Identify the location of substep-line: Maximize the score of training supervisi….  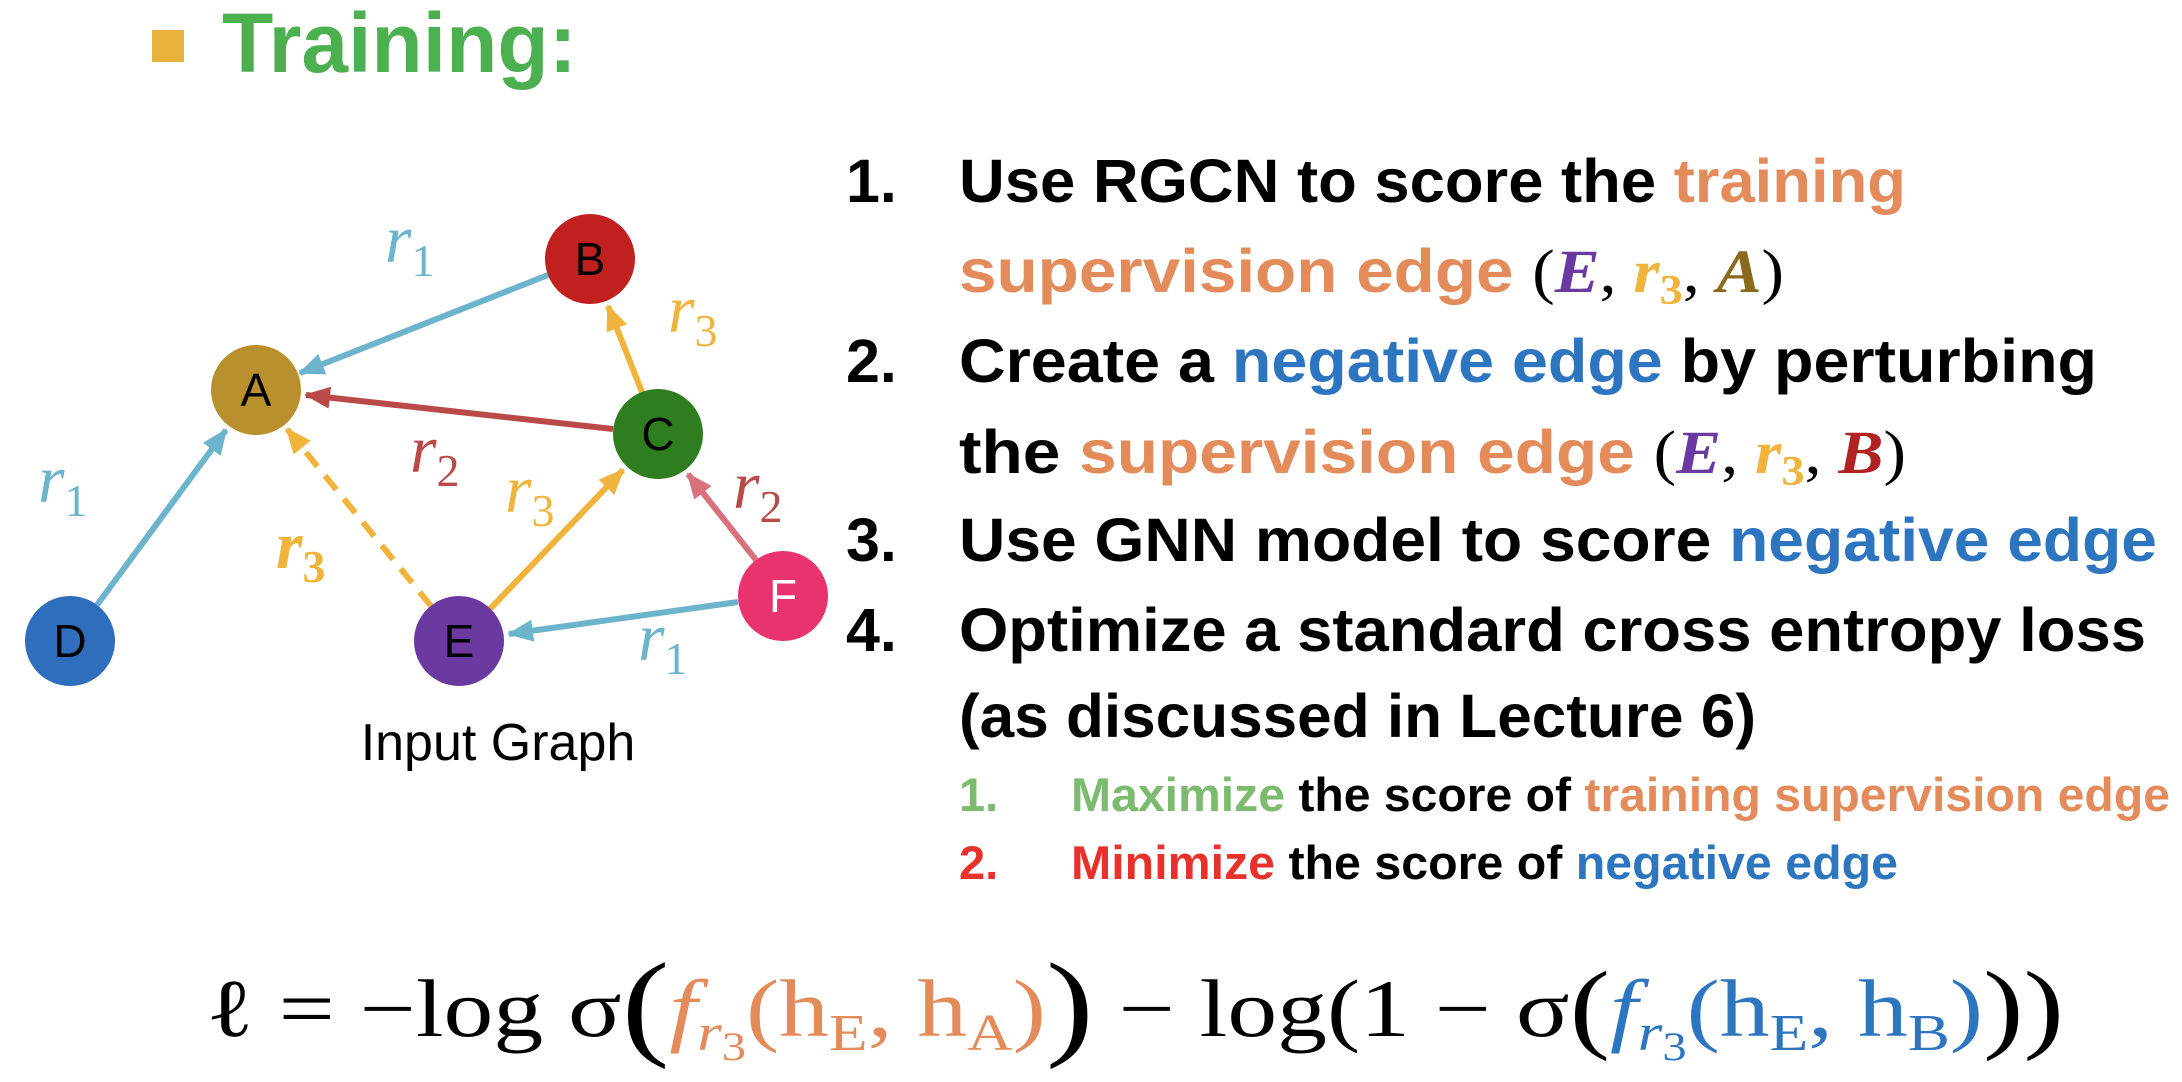
(1620, 794).